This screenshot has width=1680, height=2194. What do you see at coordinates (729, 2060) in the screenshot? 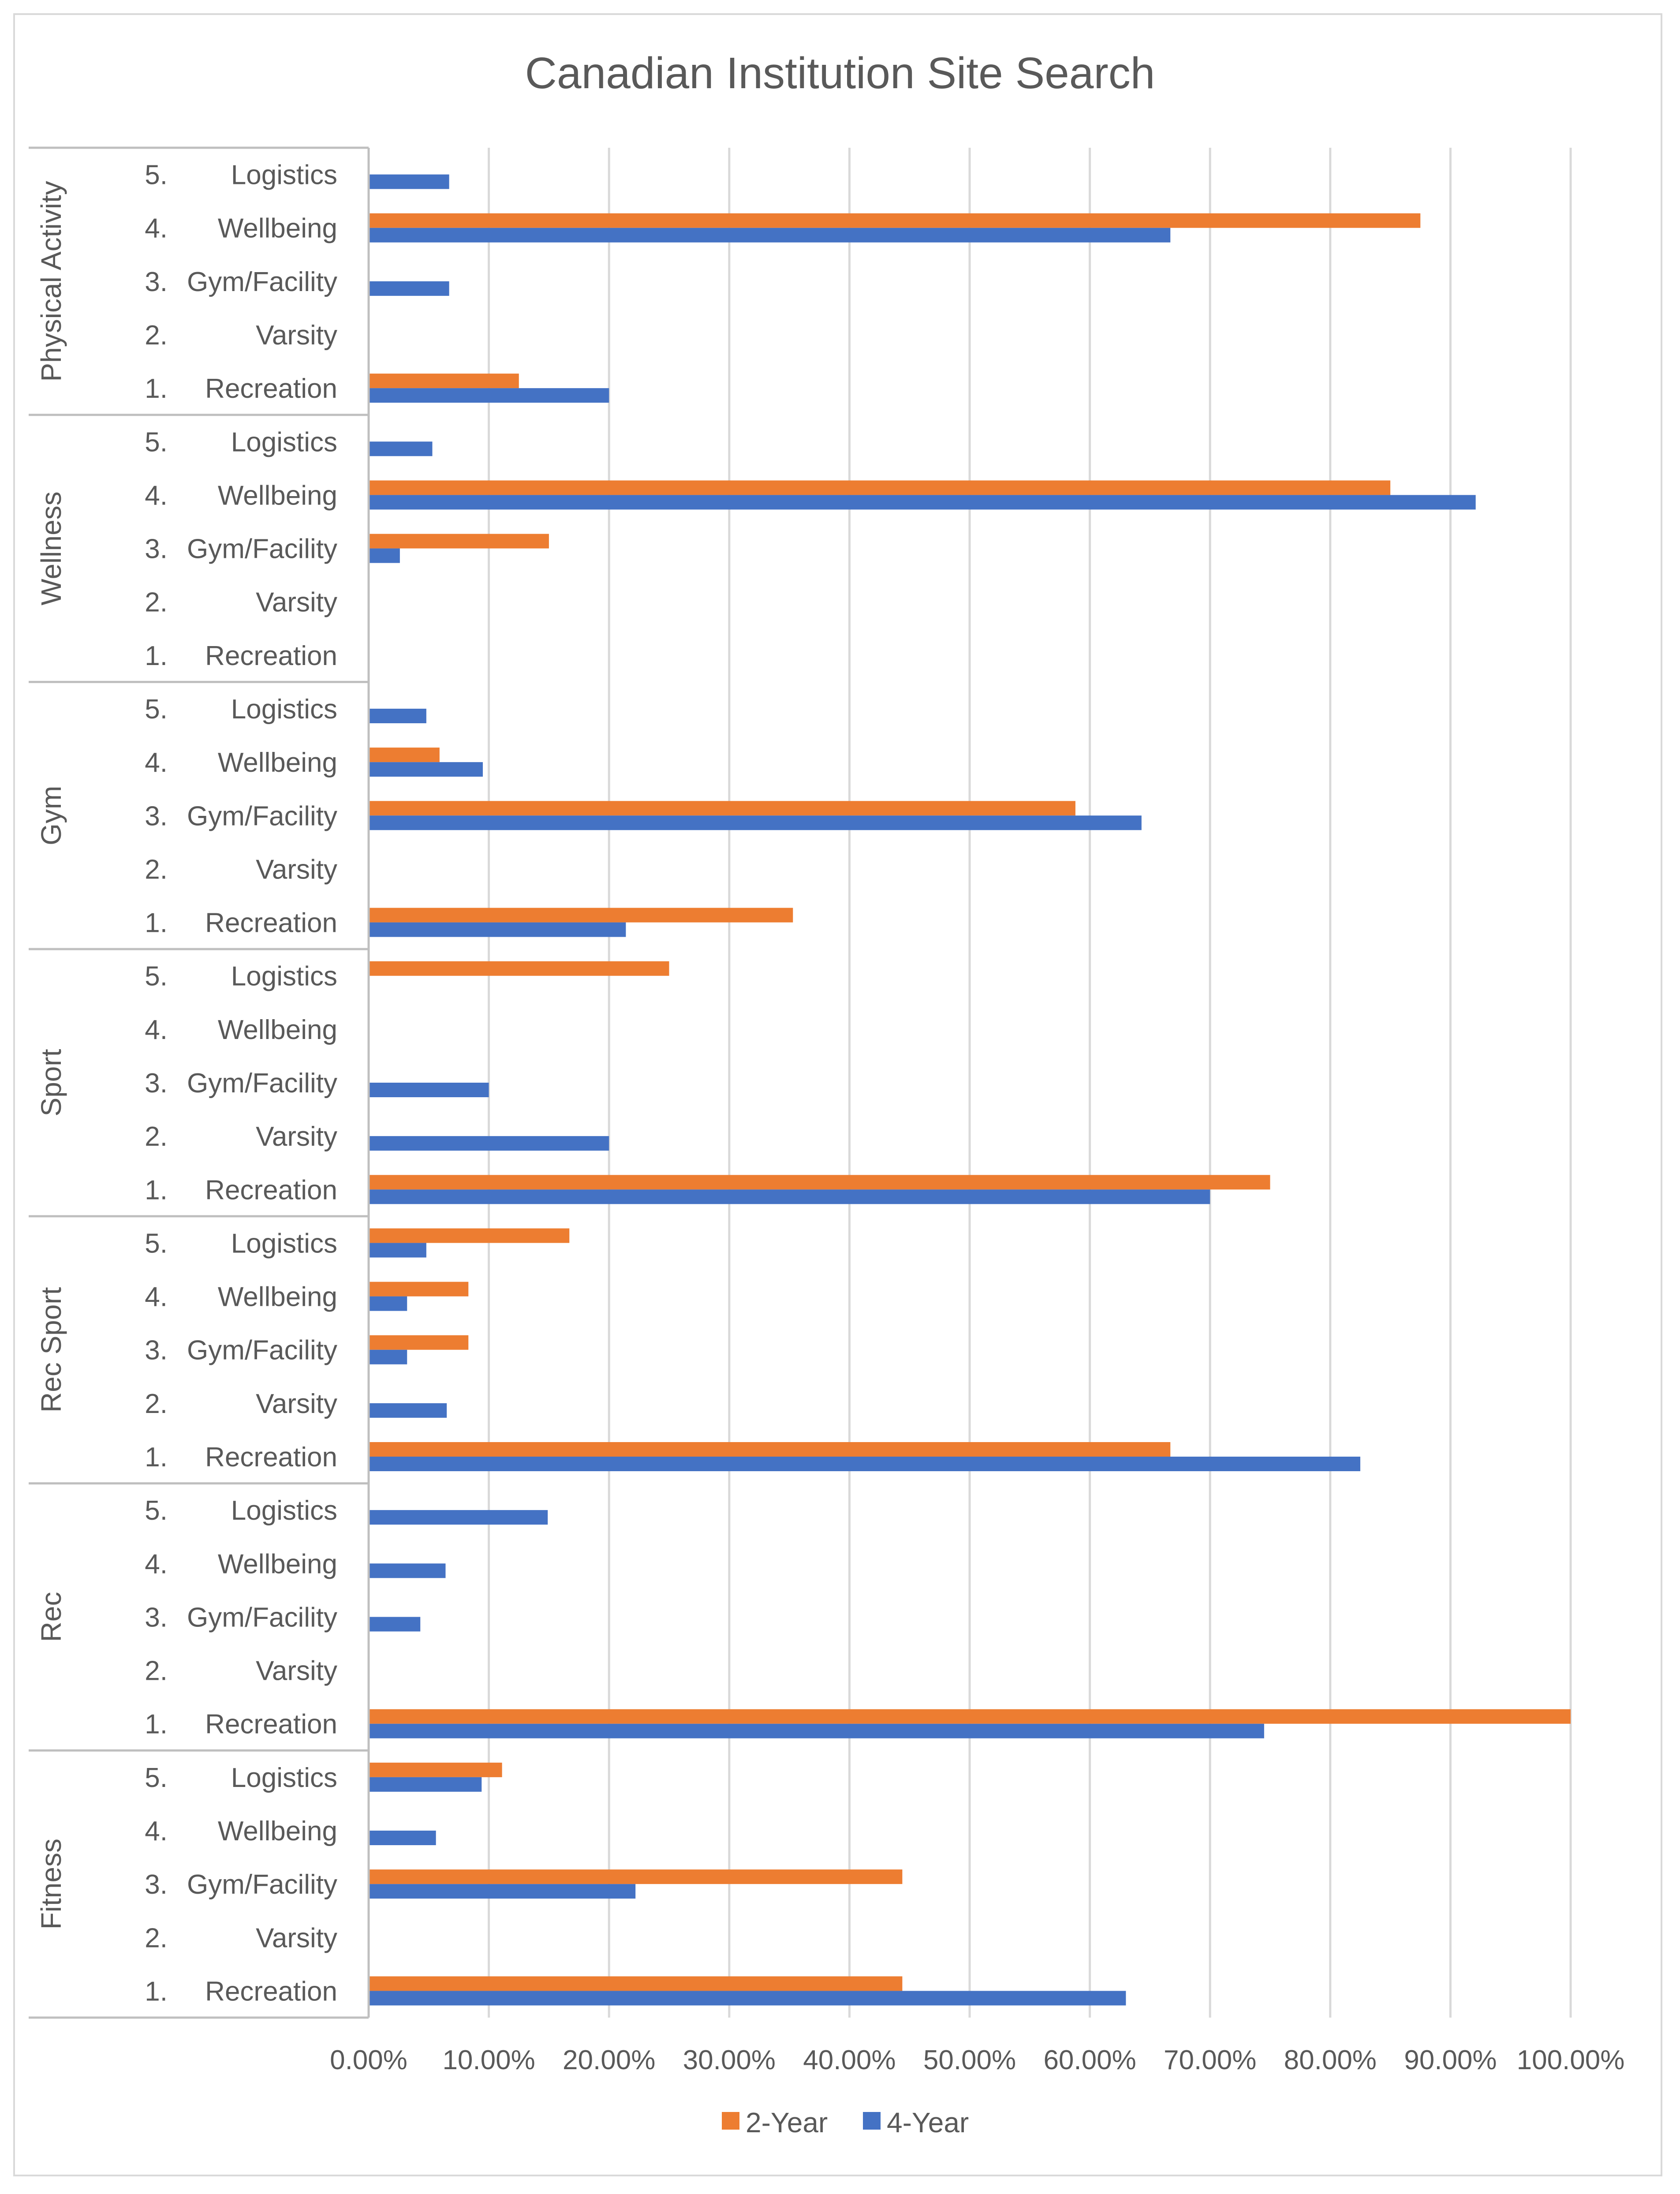
I see `x-tick-label: 30.00%` at bounding box center [729, 2060].